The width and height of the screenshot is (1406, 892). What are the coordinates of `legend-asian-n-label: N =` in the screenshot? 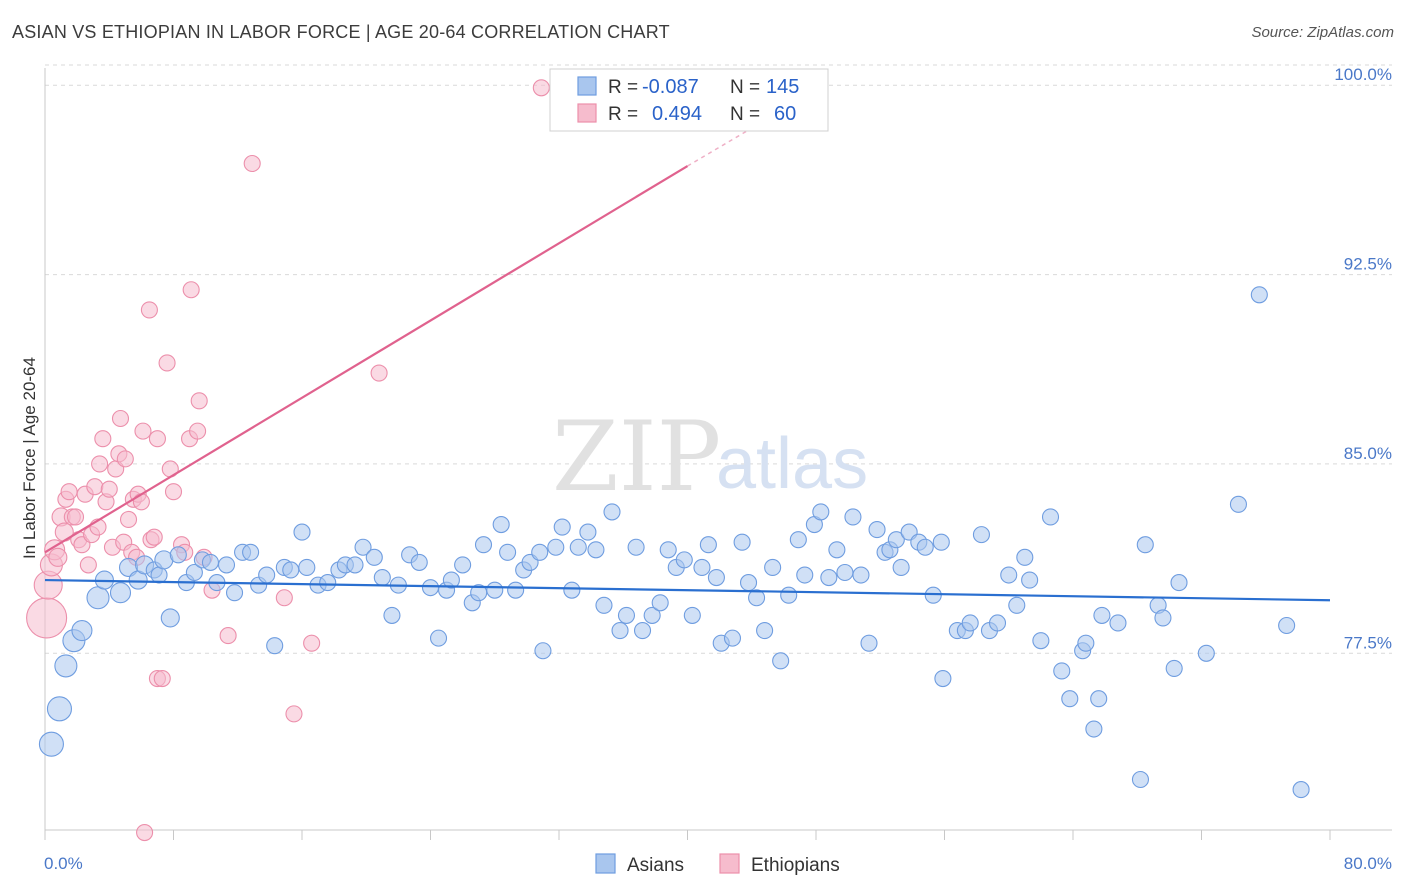 It's located at (745, 87).